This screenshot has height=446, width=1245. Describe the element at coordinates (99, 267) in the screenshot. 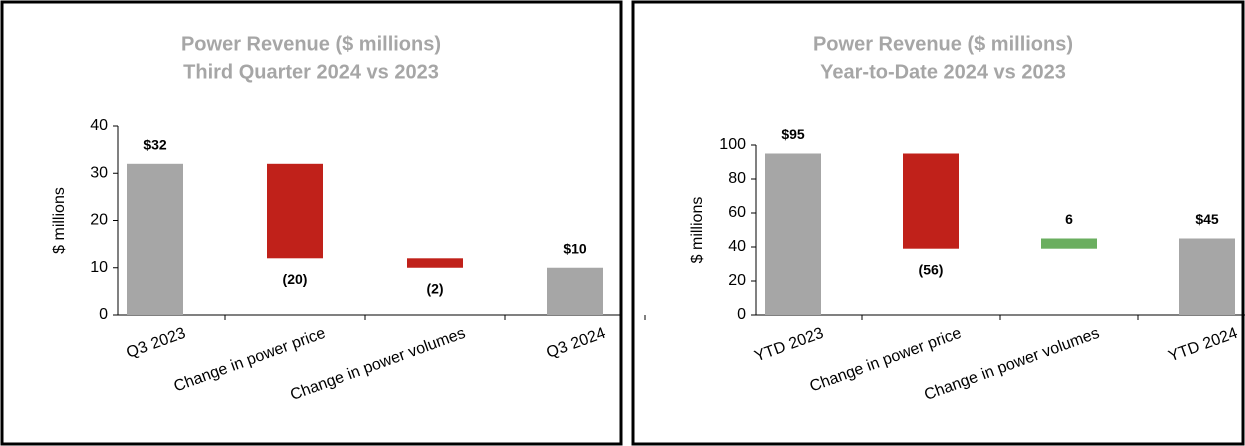

I see `y-tick-label: 10` at that location.